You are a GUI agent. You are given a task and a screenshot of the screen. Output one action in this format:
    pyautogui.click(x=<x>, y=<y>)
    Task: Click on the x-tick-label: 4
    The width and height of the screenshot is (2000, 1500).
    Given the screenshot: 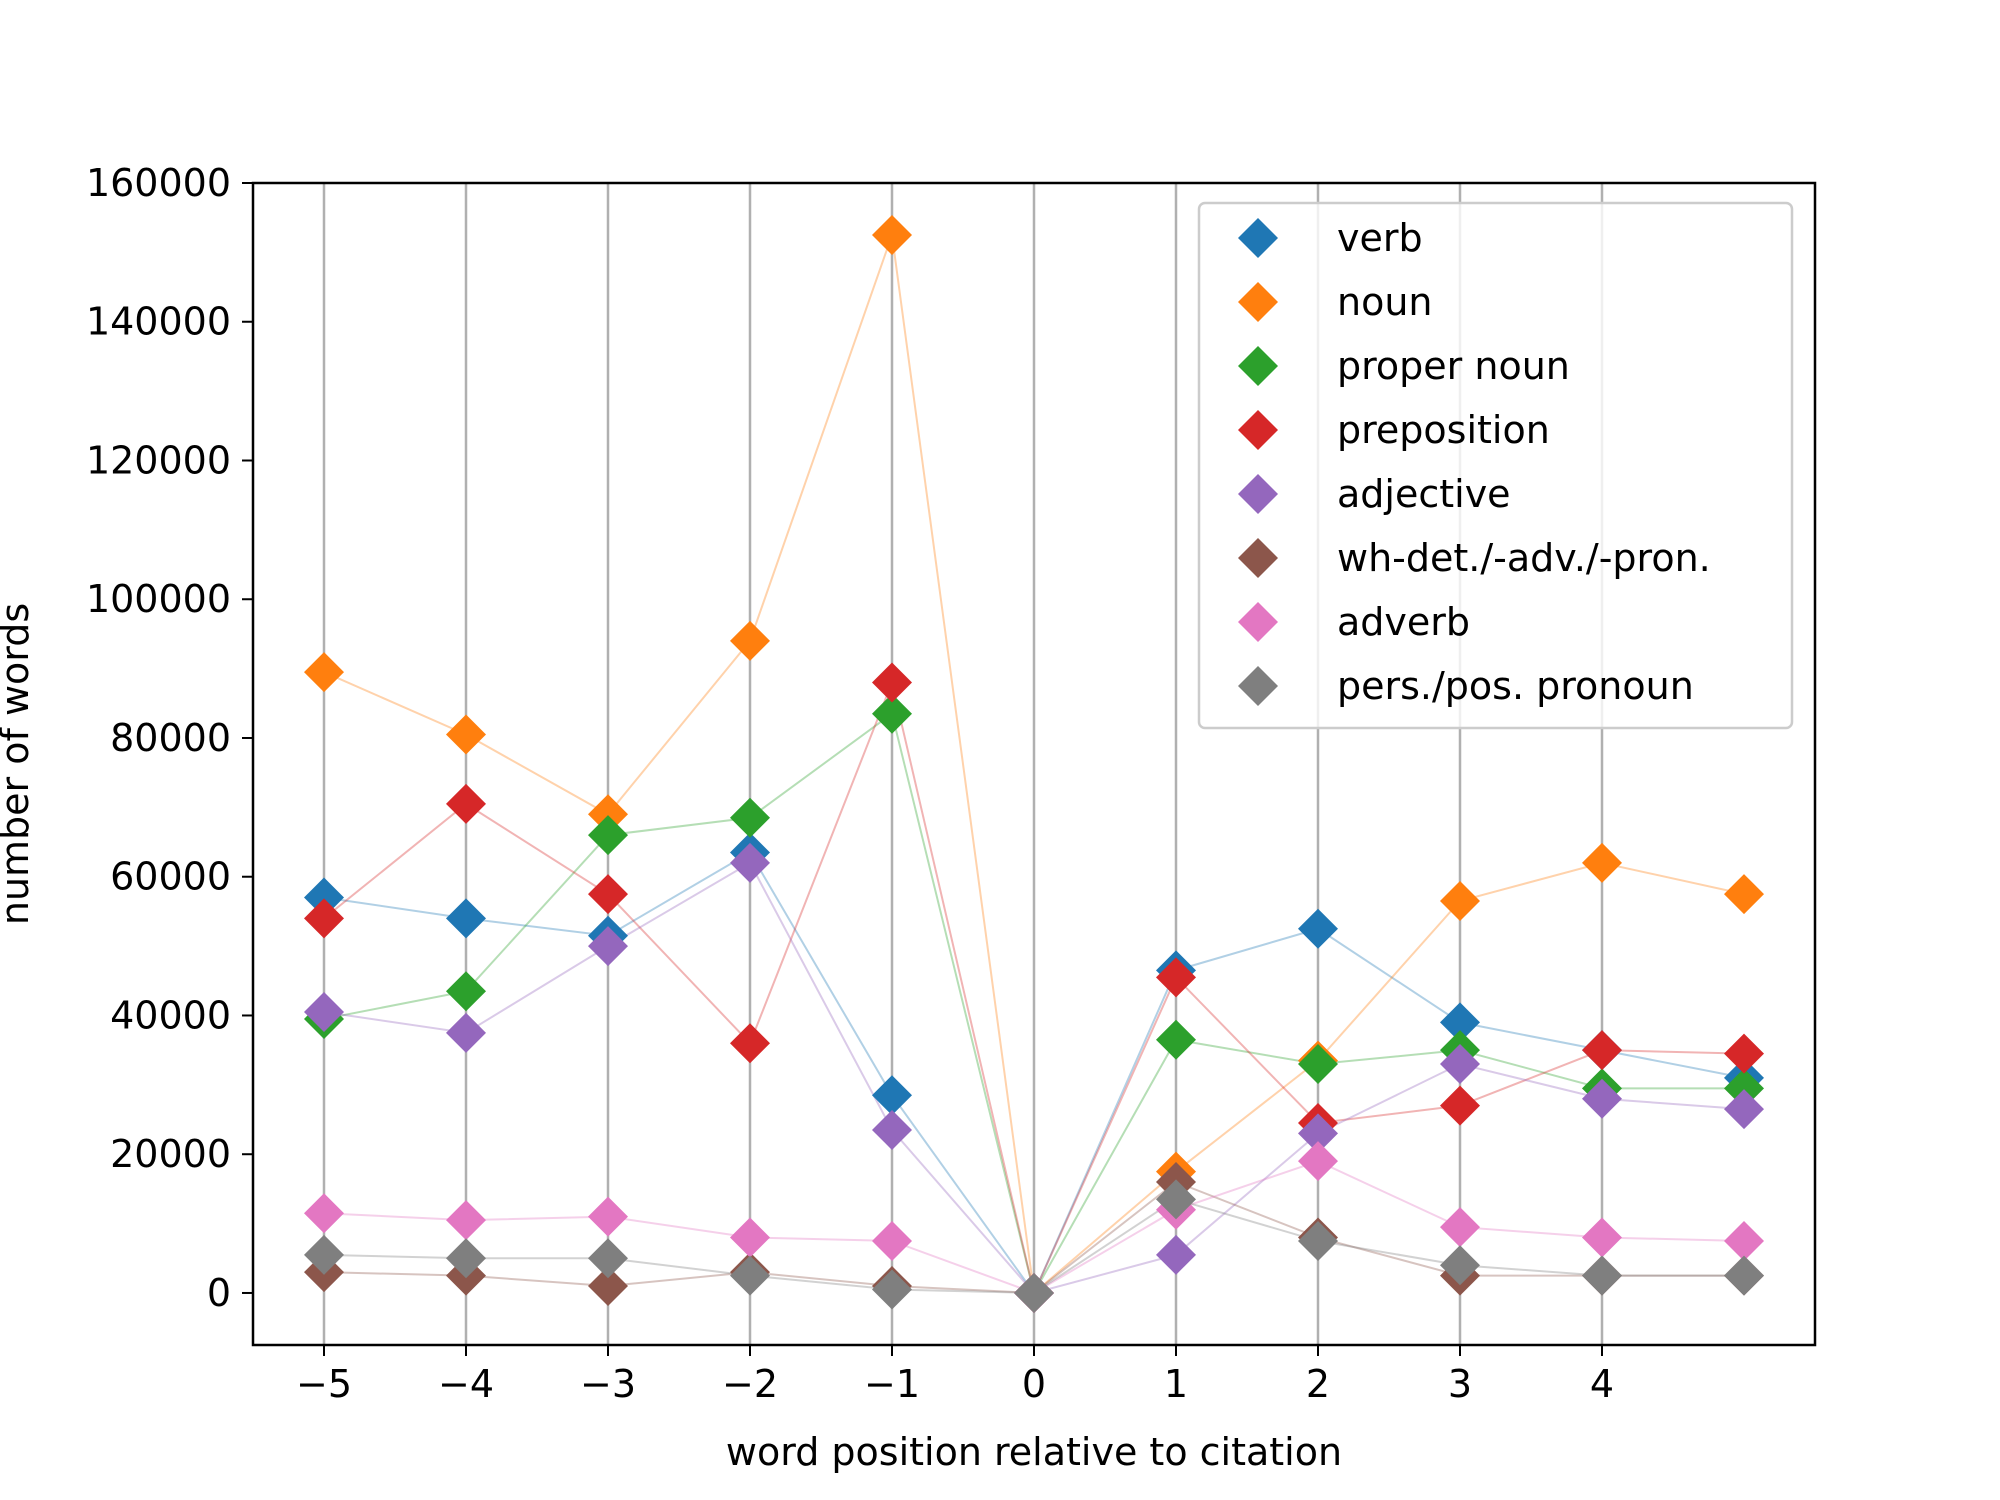 What is the action you would take?
    pyautogui.click(x=1602, y=1384)
    